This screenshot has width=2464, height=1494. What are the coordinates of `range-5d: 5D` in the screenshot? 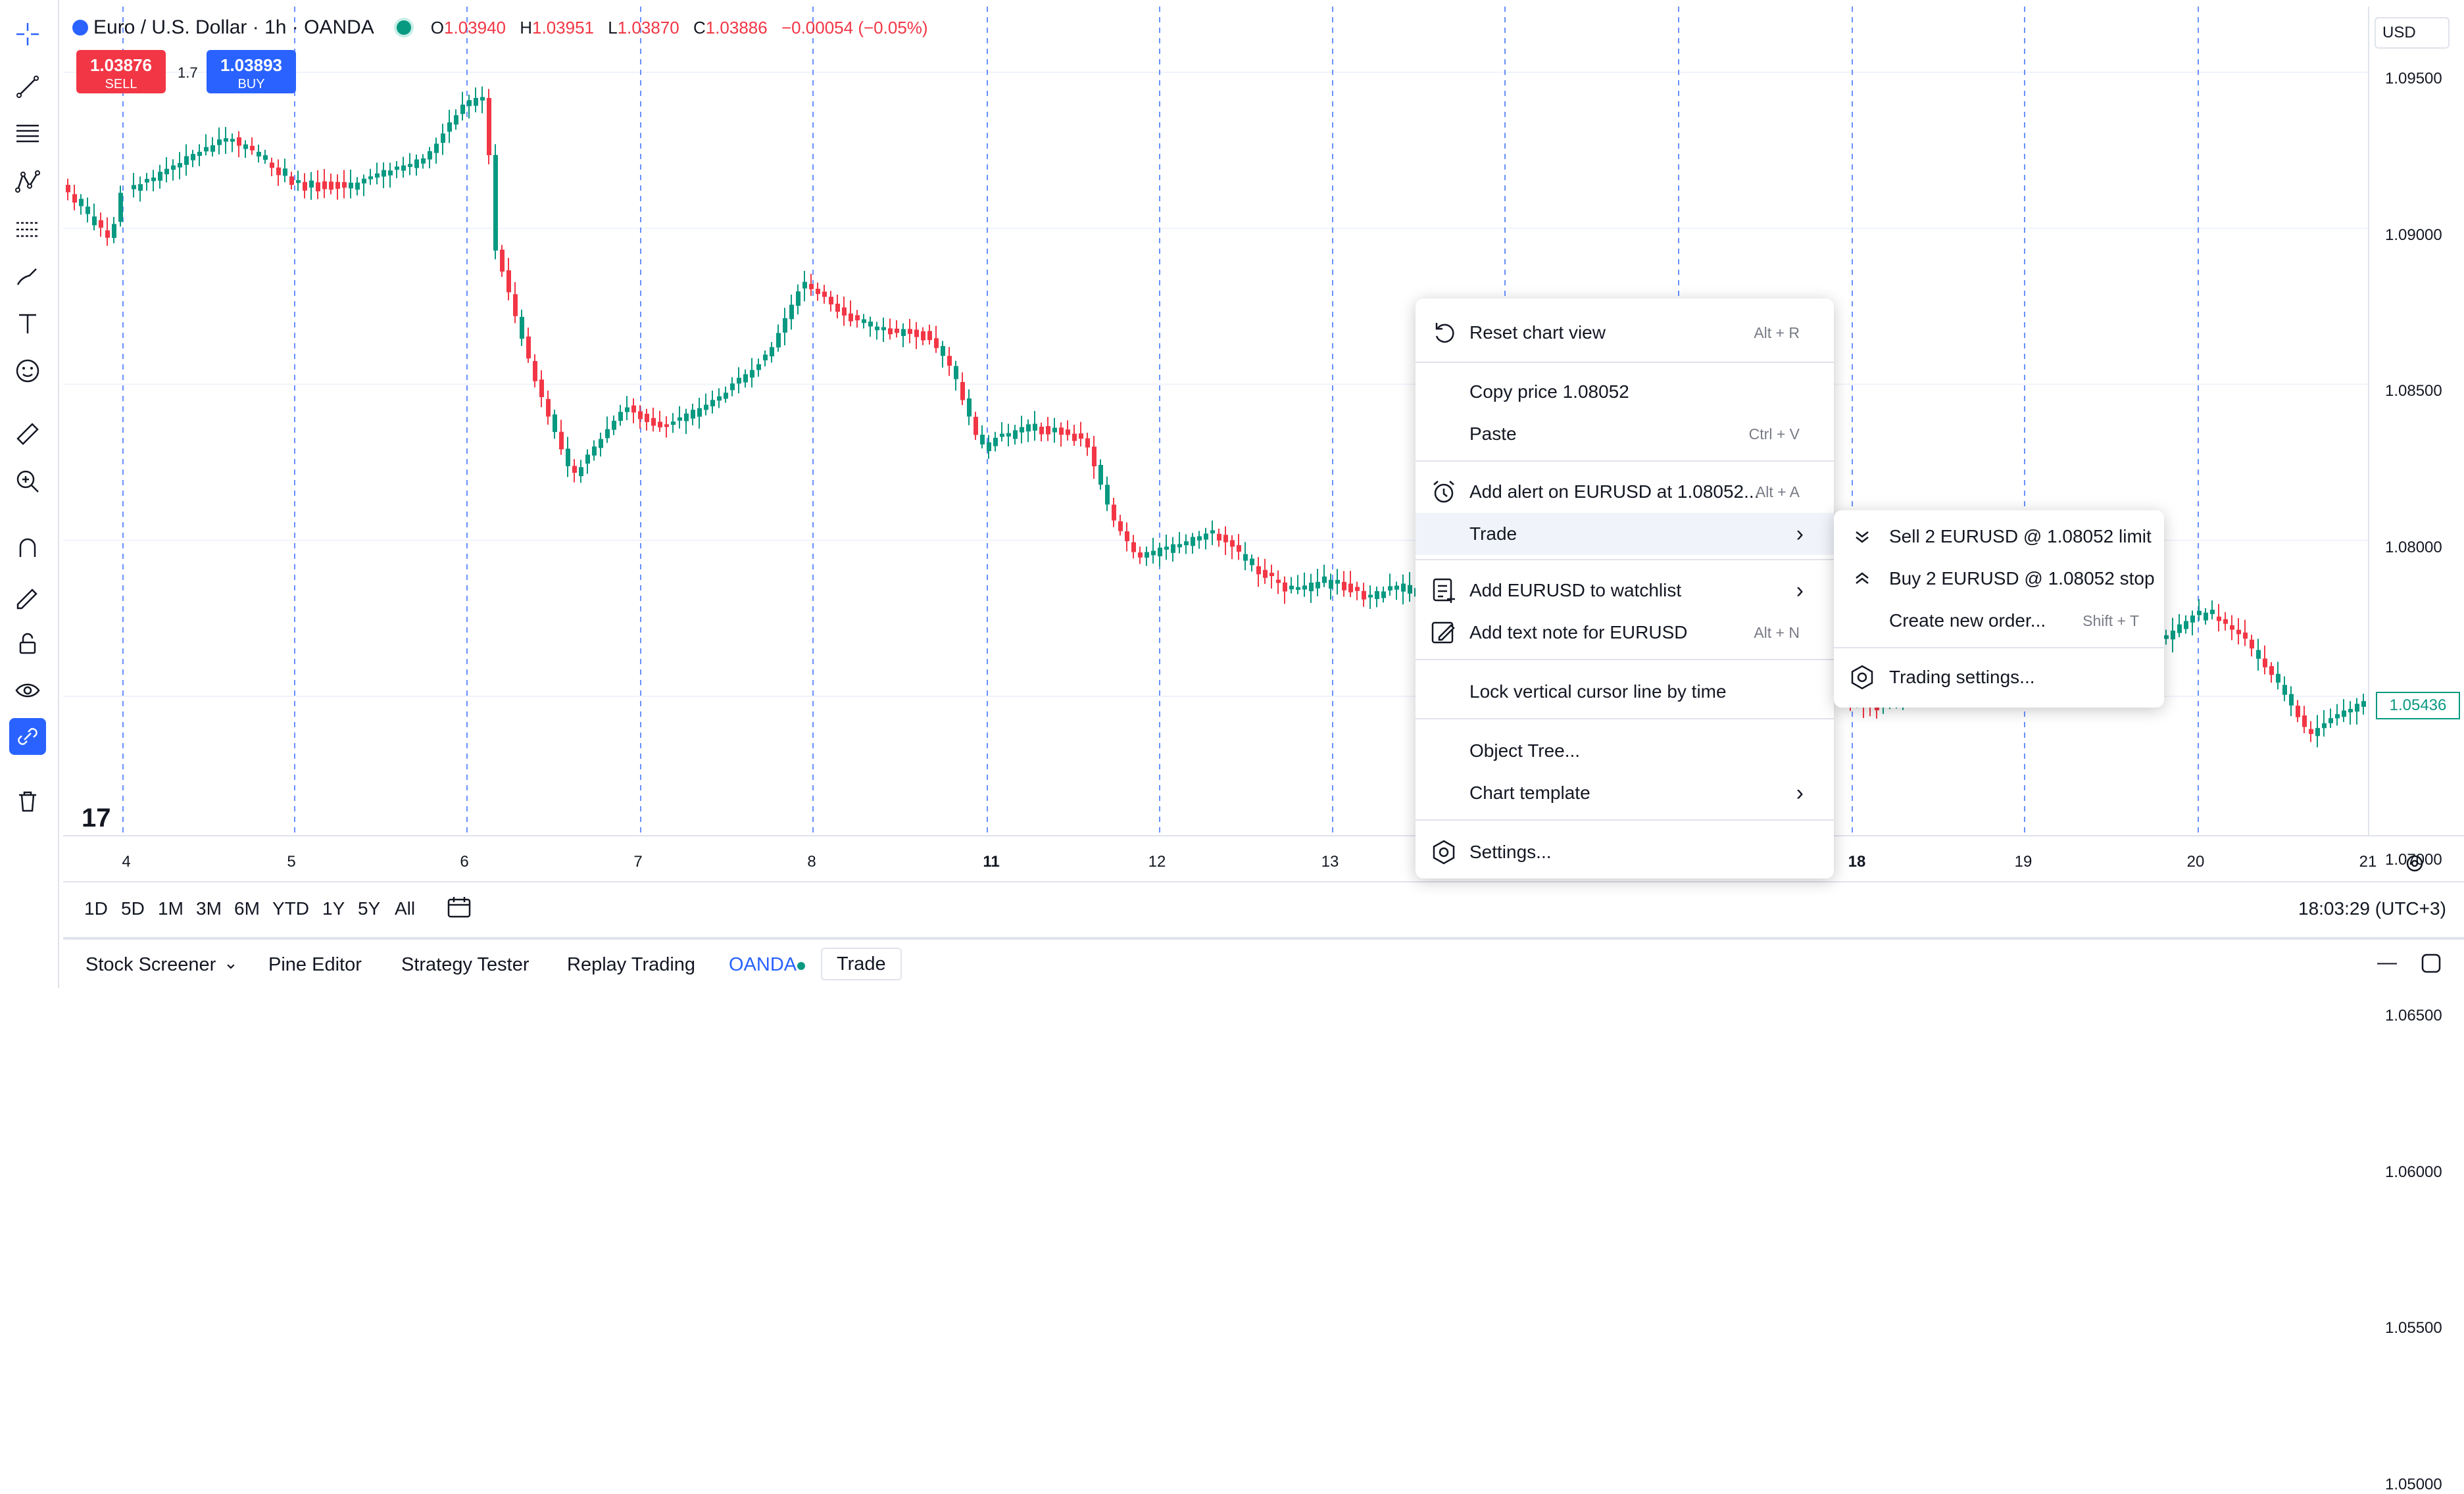 It's located at (133, 908).